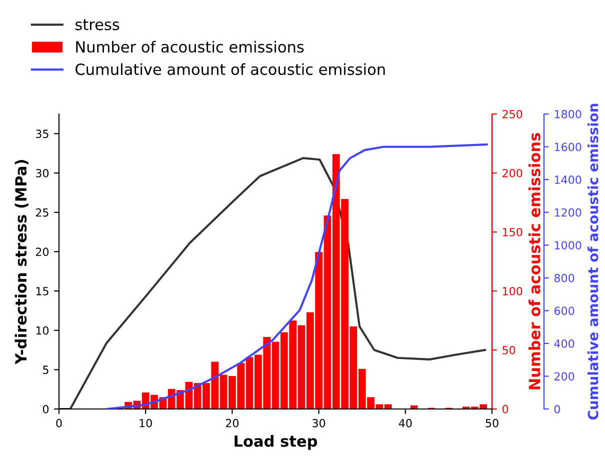  Describe the element at coordinates (98, 24) in the screenshot. I see `legend-label: stress` at that location.